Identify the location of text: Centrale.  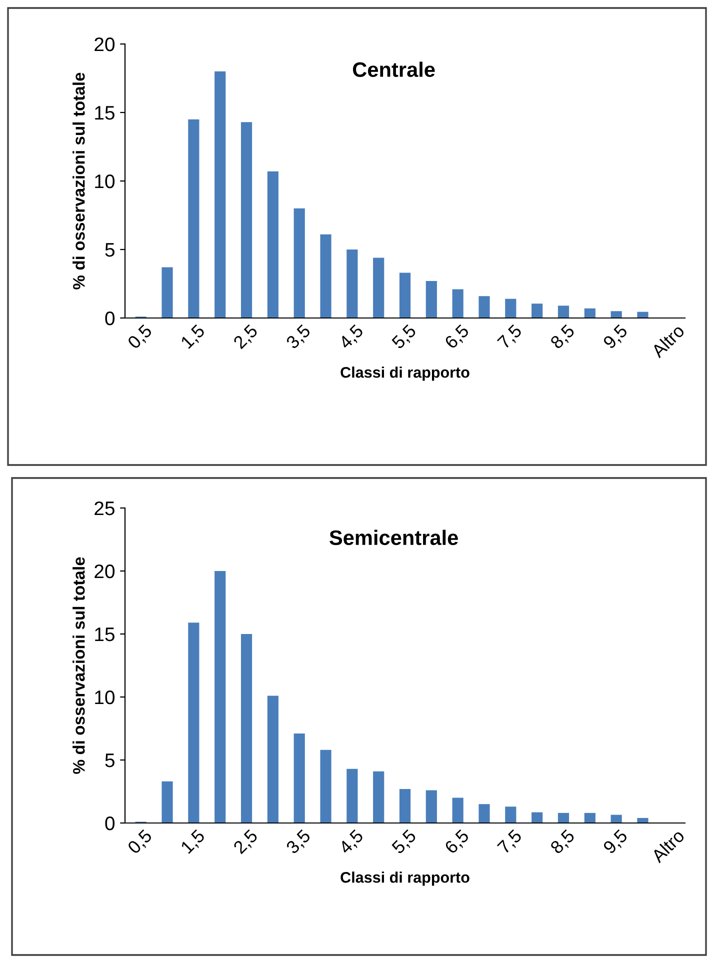
(393, 69).